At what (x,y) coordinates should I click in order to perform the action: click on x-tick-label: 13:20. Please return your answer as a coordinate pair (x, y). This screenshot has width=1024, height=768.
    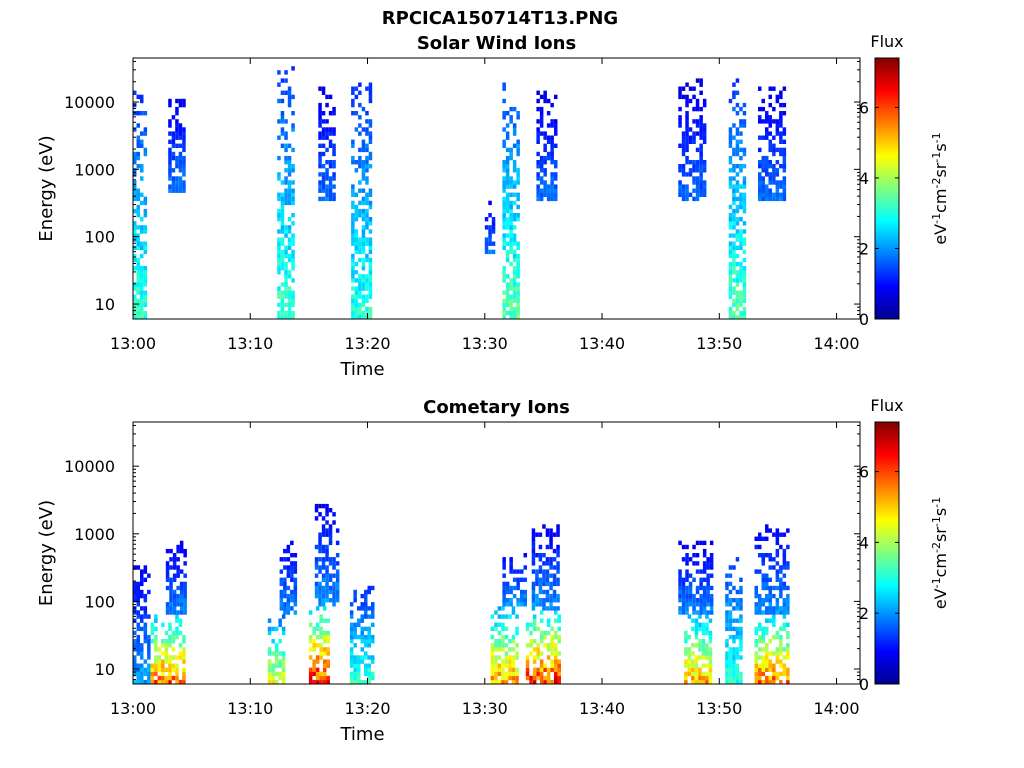
    Looking at the image, I should click on (367, 708).